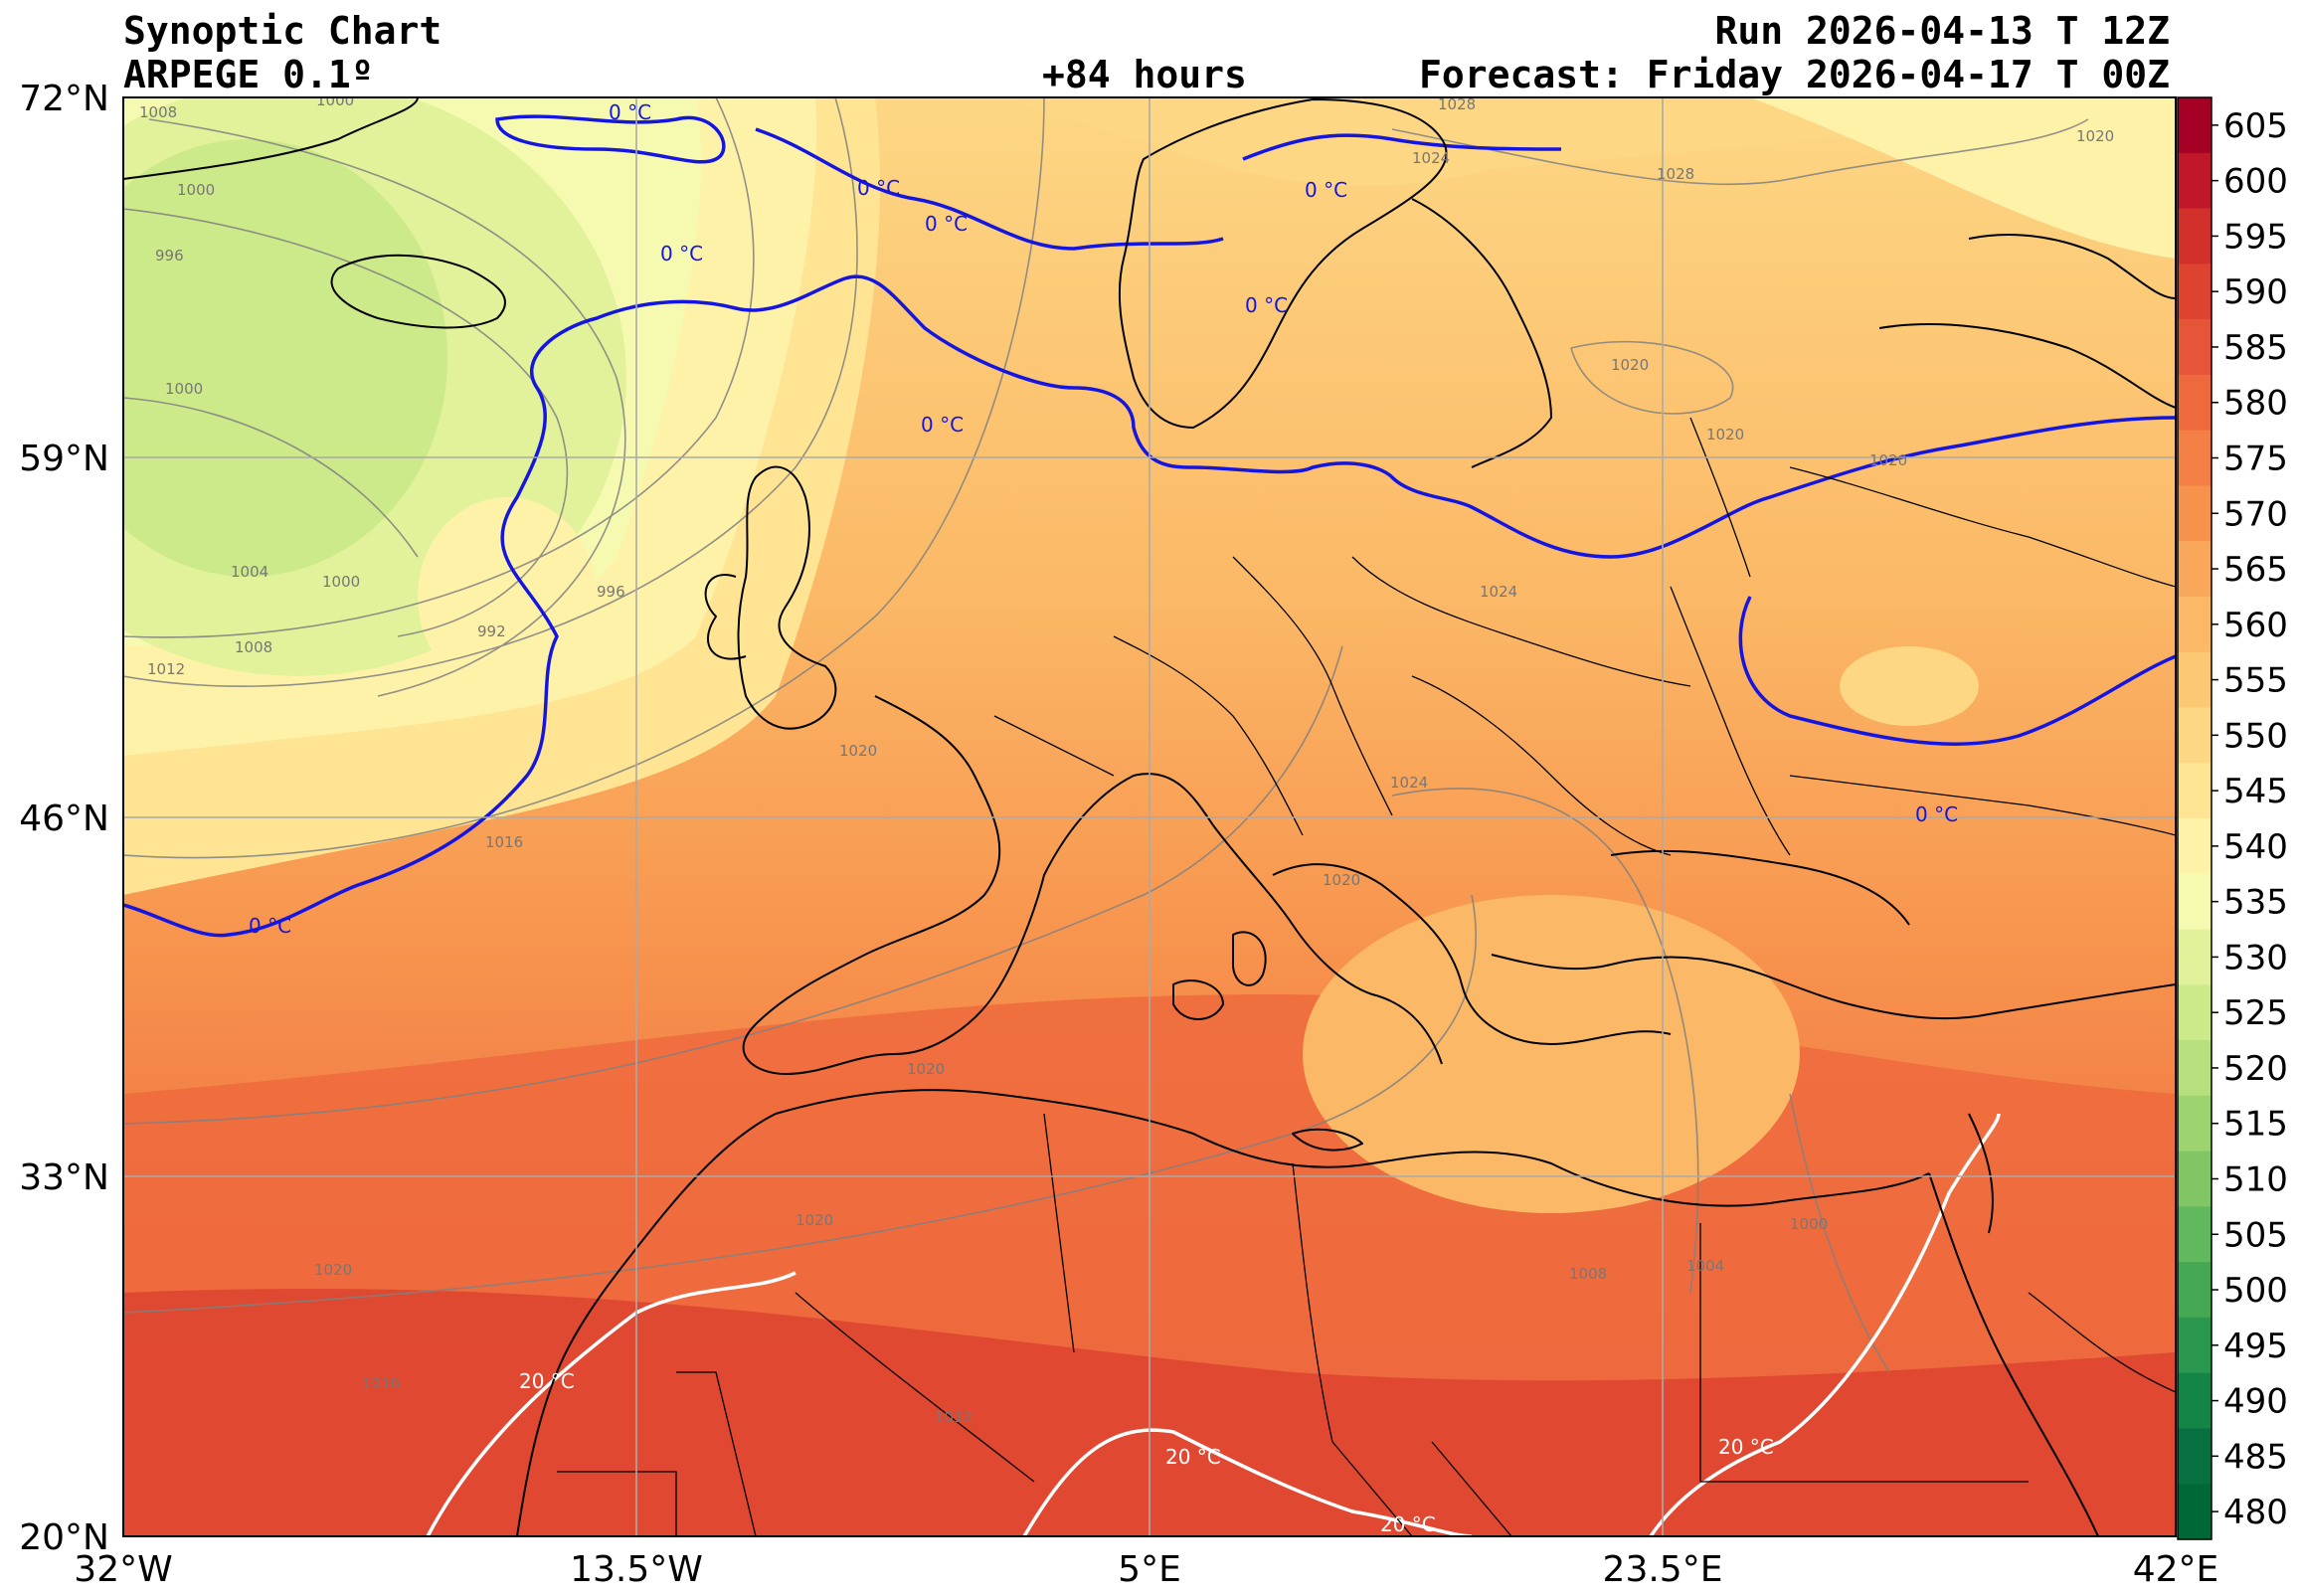 This screenshot has height=1596, width=2300. What do you see at coordinates (2255, 1013) in the screenshot?
I see `colorbar-label: 525` at bounding box center [2255, 1013].